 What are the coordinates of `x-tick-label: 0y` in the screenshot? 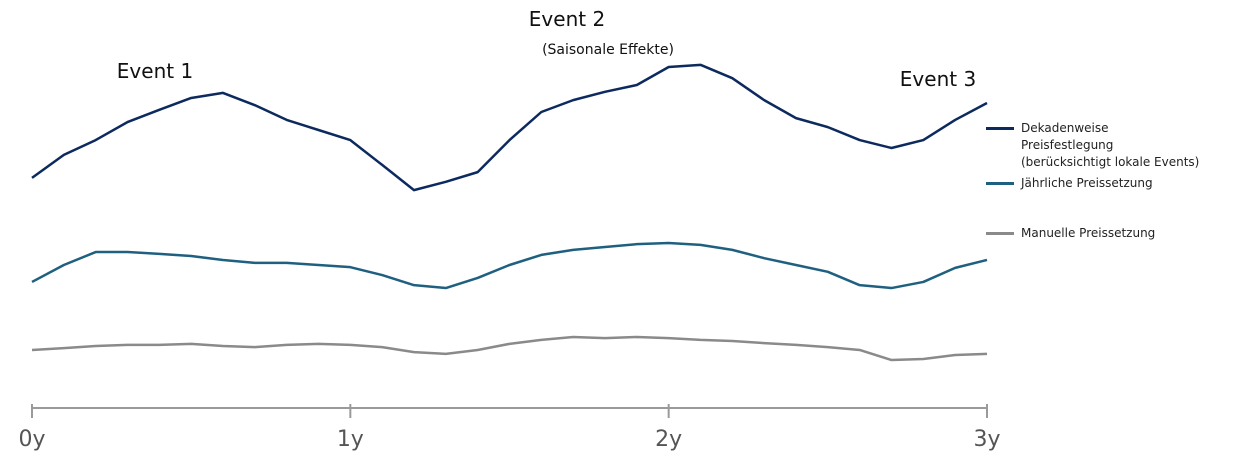 It's located at (31, 439).